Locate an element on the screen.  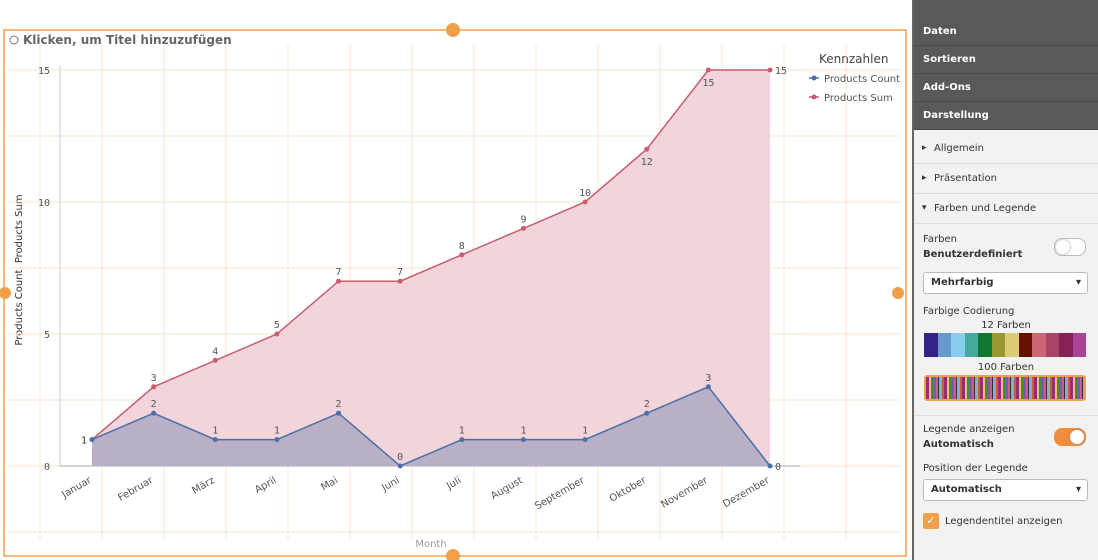
data-label: 5 is located at coordinates (277, 325).